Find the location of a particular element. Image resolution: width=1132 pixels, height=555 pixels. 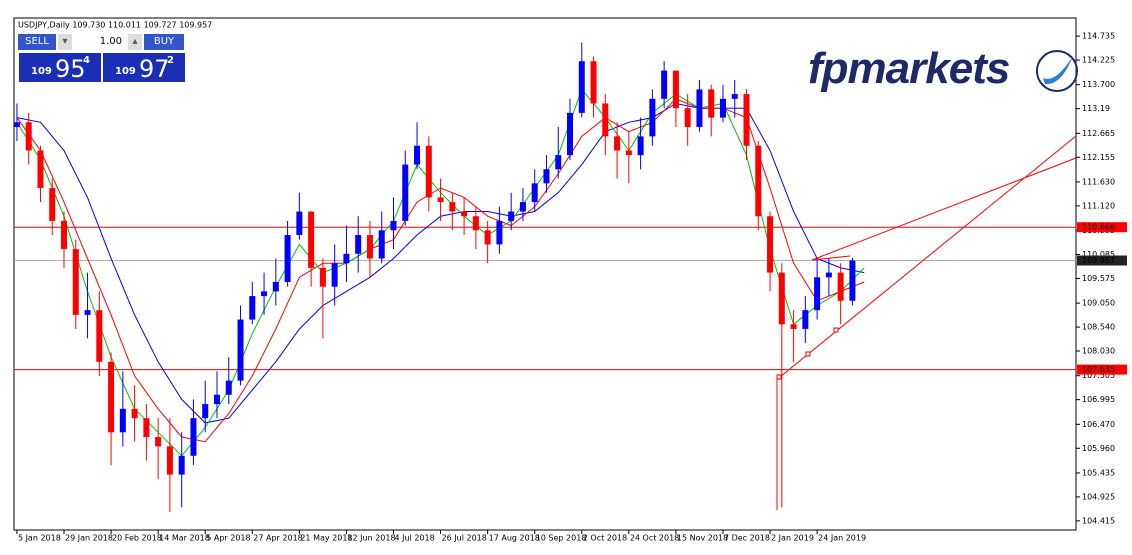

price-big: 109 is located at coordinates (125, 71).